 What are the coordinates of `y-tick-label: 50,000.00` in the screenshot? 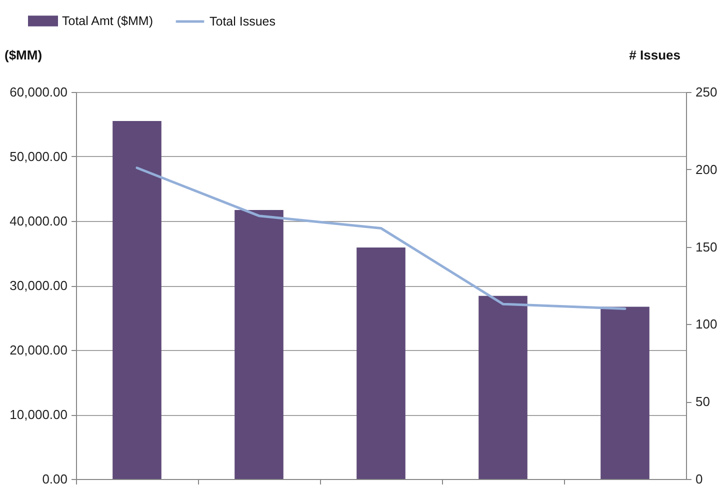 It's located at (39, 156).